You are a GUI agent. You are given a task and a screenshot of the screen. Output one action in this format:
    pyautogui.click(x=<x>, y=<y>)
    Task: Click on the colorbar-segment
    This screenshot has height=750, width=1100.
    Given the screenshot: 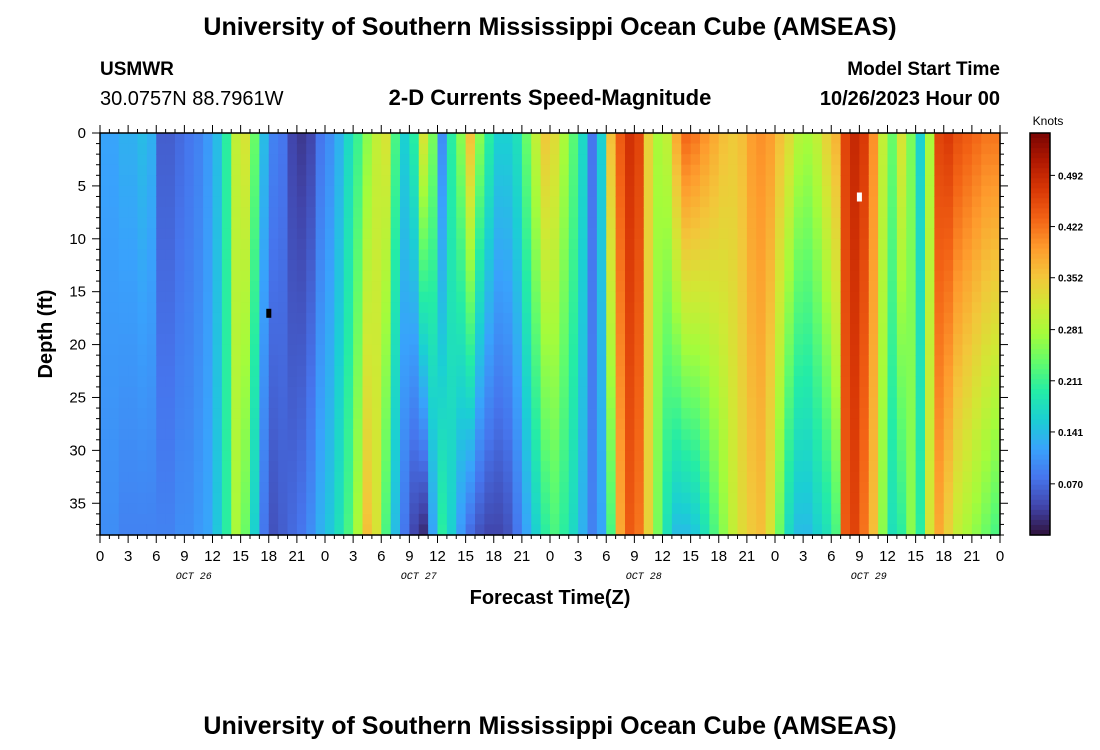 What is the action you would take?
    pyautogui.click(x=1040, y=251)
    